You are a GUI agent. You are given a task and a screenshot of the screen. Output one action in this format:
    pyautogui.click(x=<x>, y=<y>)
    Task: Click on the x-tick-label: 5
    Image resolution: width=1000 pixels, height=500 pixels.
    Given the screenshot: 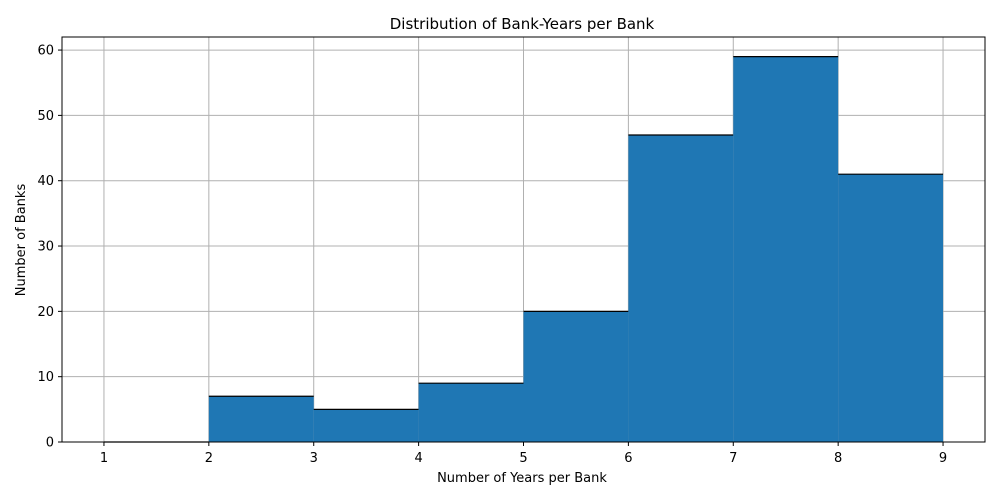 What is the action you would take?
    pyautogui.click(x=523, y=458)
    